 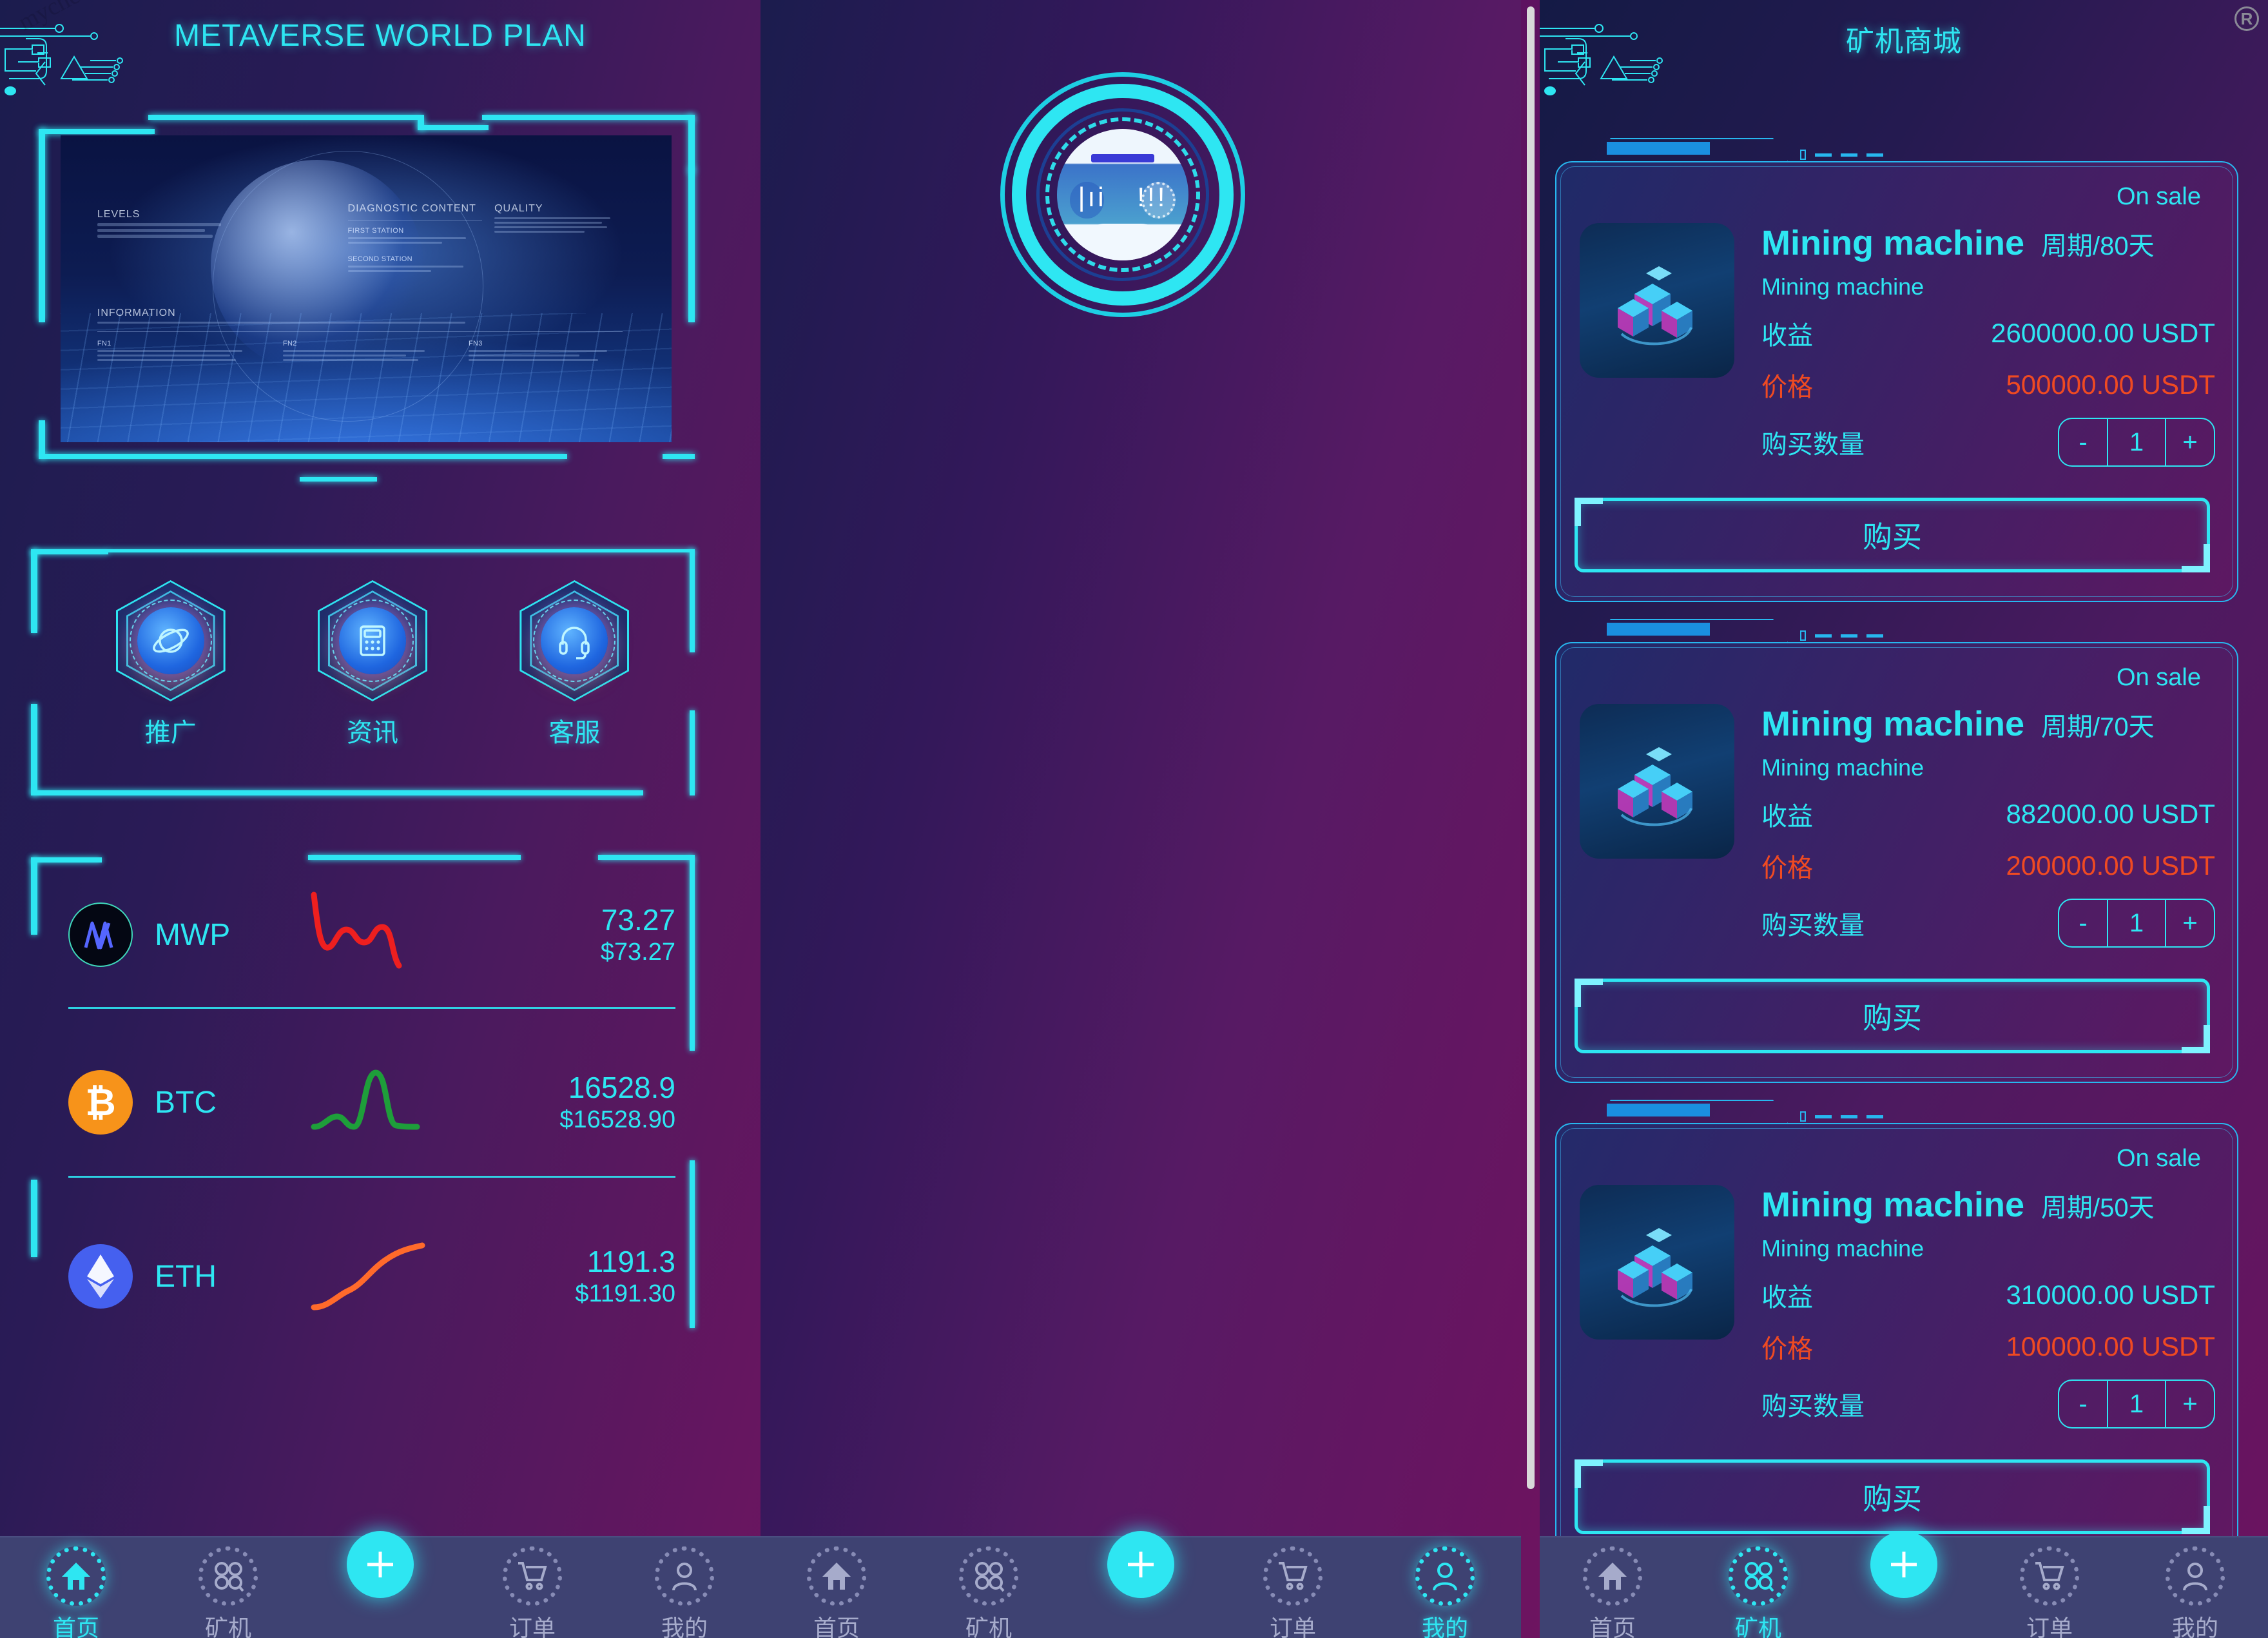 I want to click on quick-action-label: 推广, so click(x=170, y=733).